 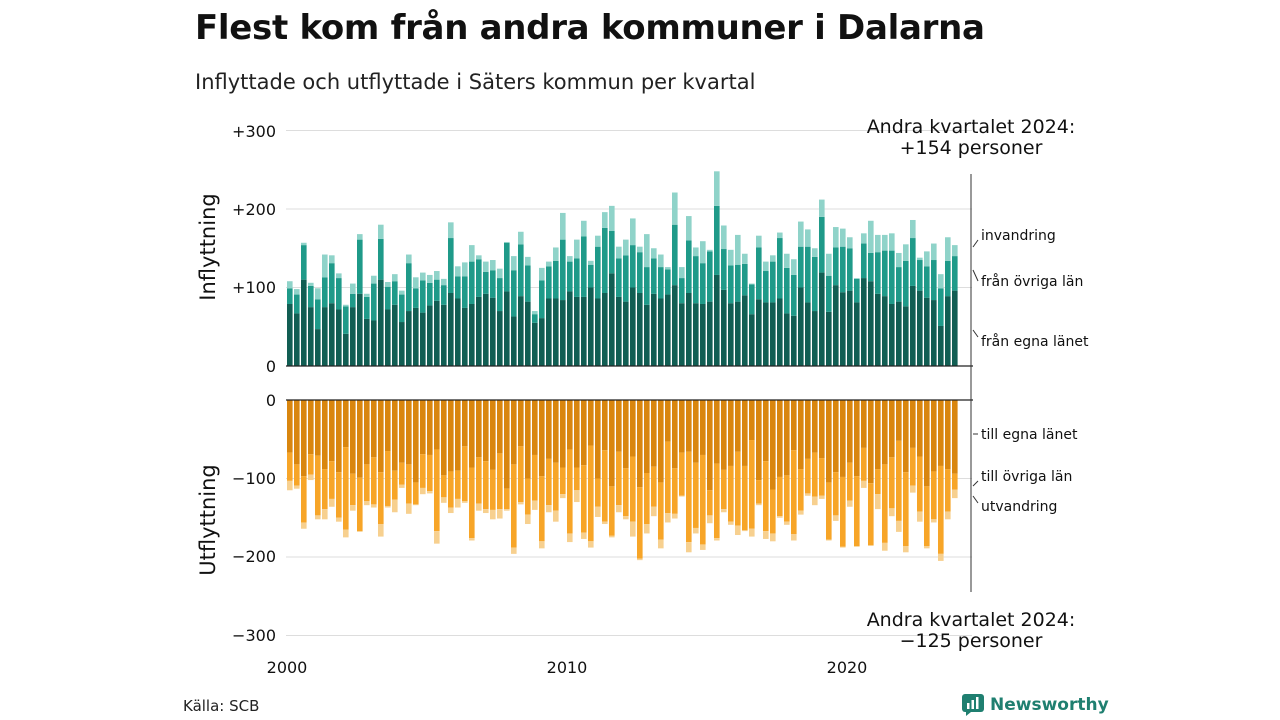 What do you see at coordinates (208, 246) in the screenshot?
I see `y-axis-label-top: Inflyttning` at bounding box center [208, 246].